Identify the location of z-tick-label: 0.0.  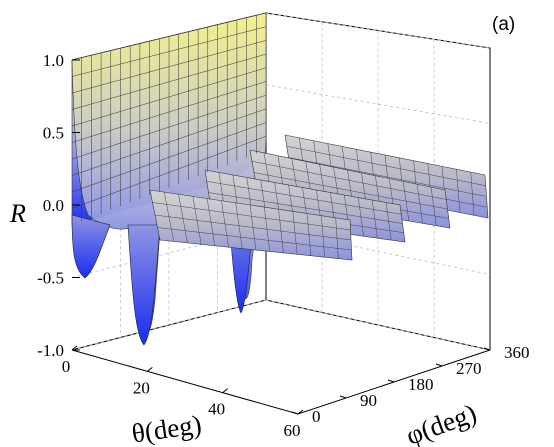
(53, 205).